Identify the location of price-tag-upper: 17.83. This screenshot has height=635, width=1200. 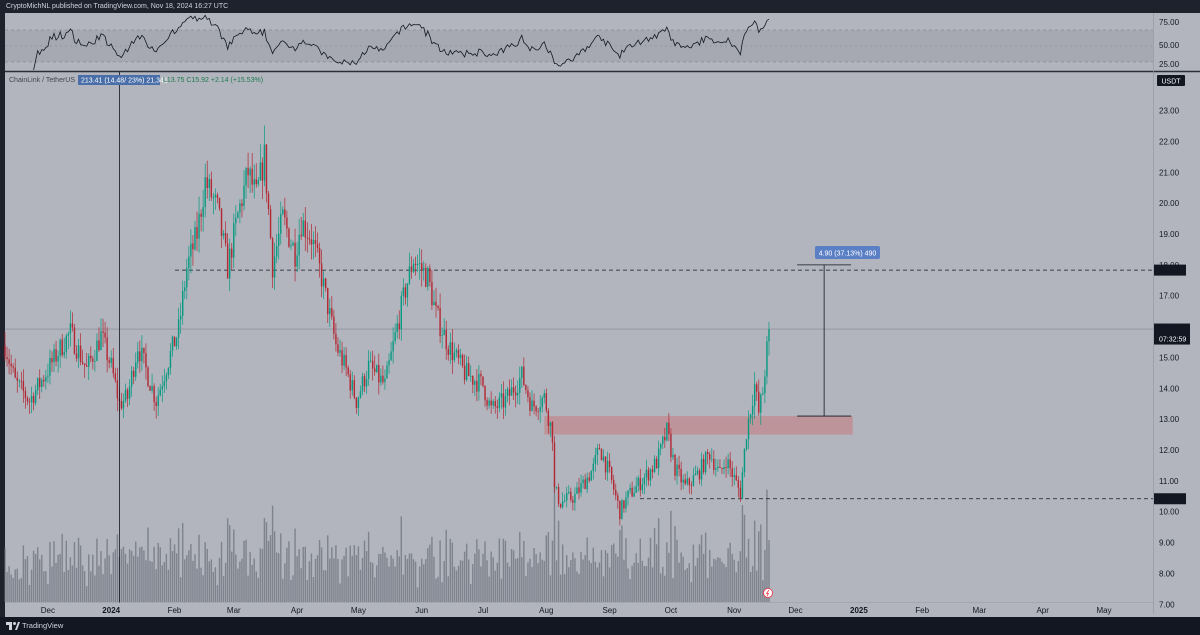
(1169, 270).